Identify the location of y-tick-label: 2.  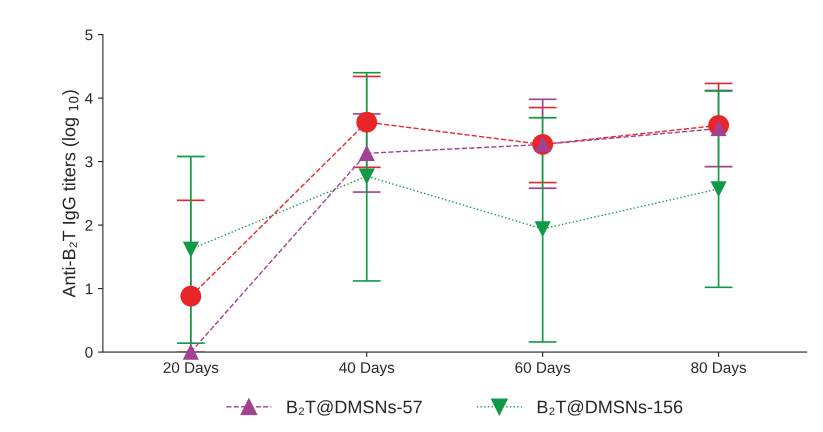
(88, 225).